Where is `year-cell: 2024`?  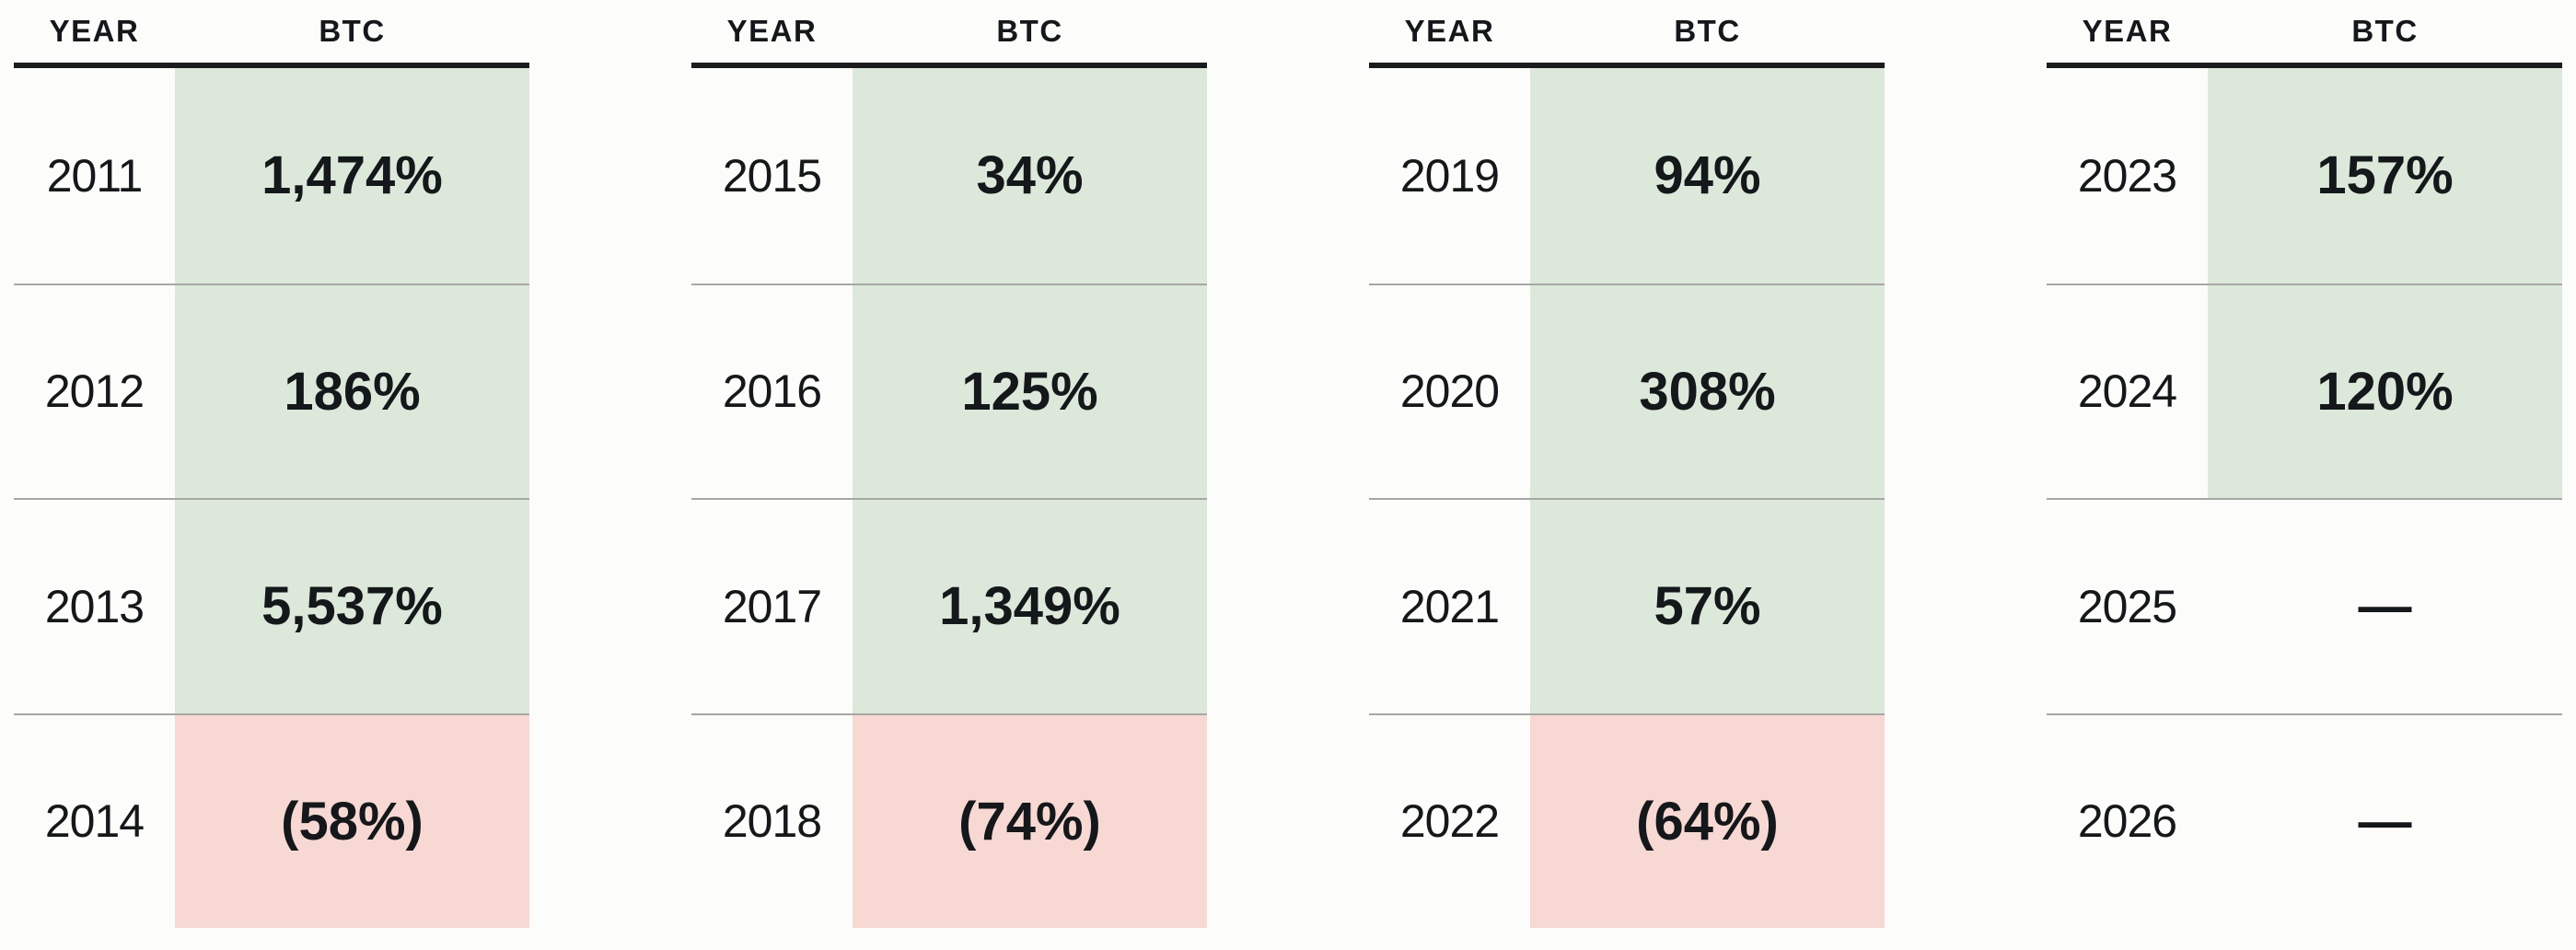
year-cell: 2024 is located at coordinates (2127, 391).